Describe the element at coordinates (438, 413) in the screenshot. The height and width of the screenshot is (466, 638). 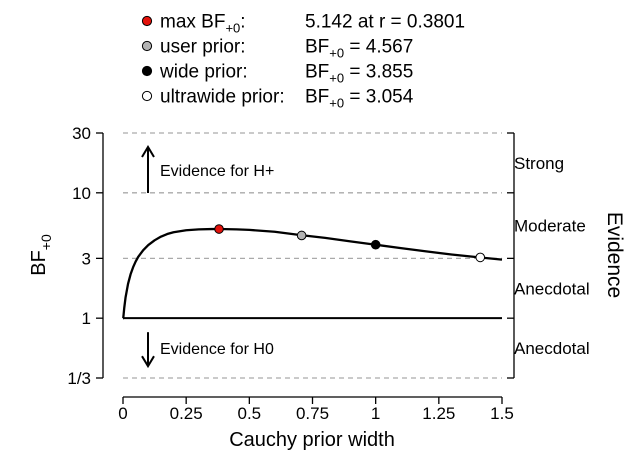
I see `x-tick-label: 1.25` at that location.